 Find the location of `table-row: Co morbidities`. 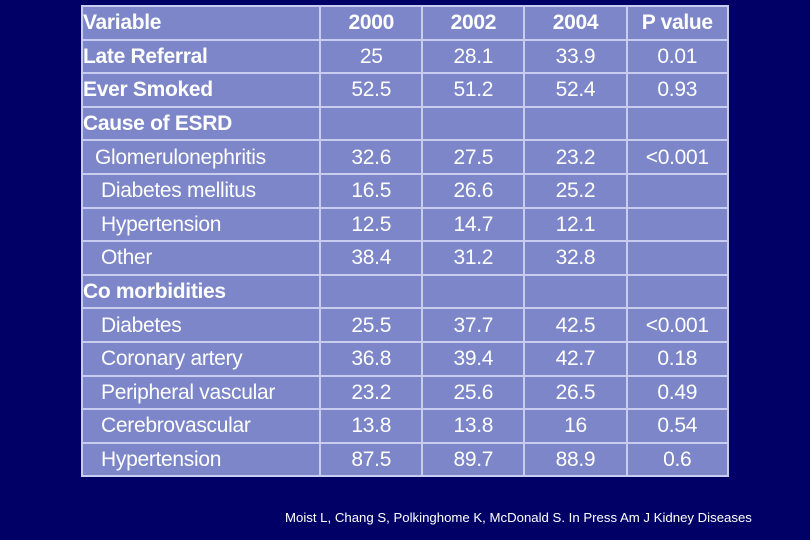

table-row: Co morbidities is located at coordinates (405, 291).